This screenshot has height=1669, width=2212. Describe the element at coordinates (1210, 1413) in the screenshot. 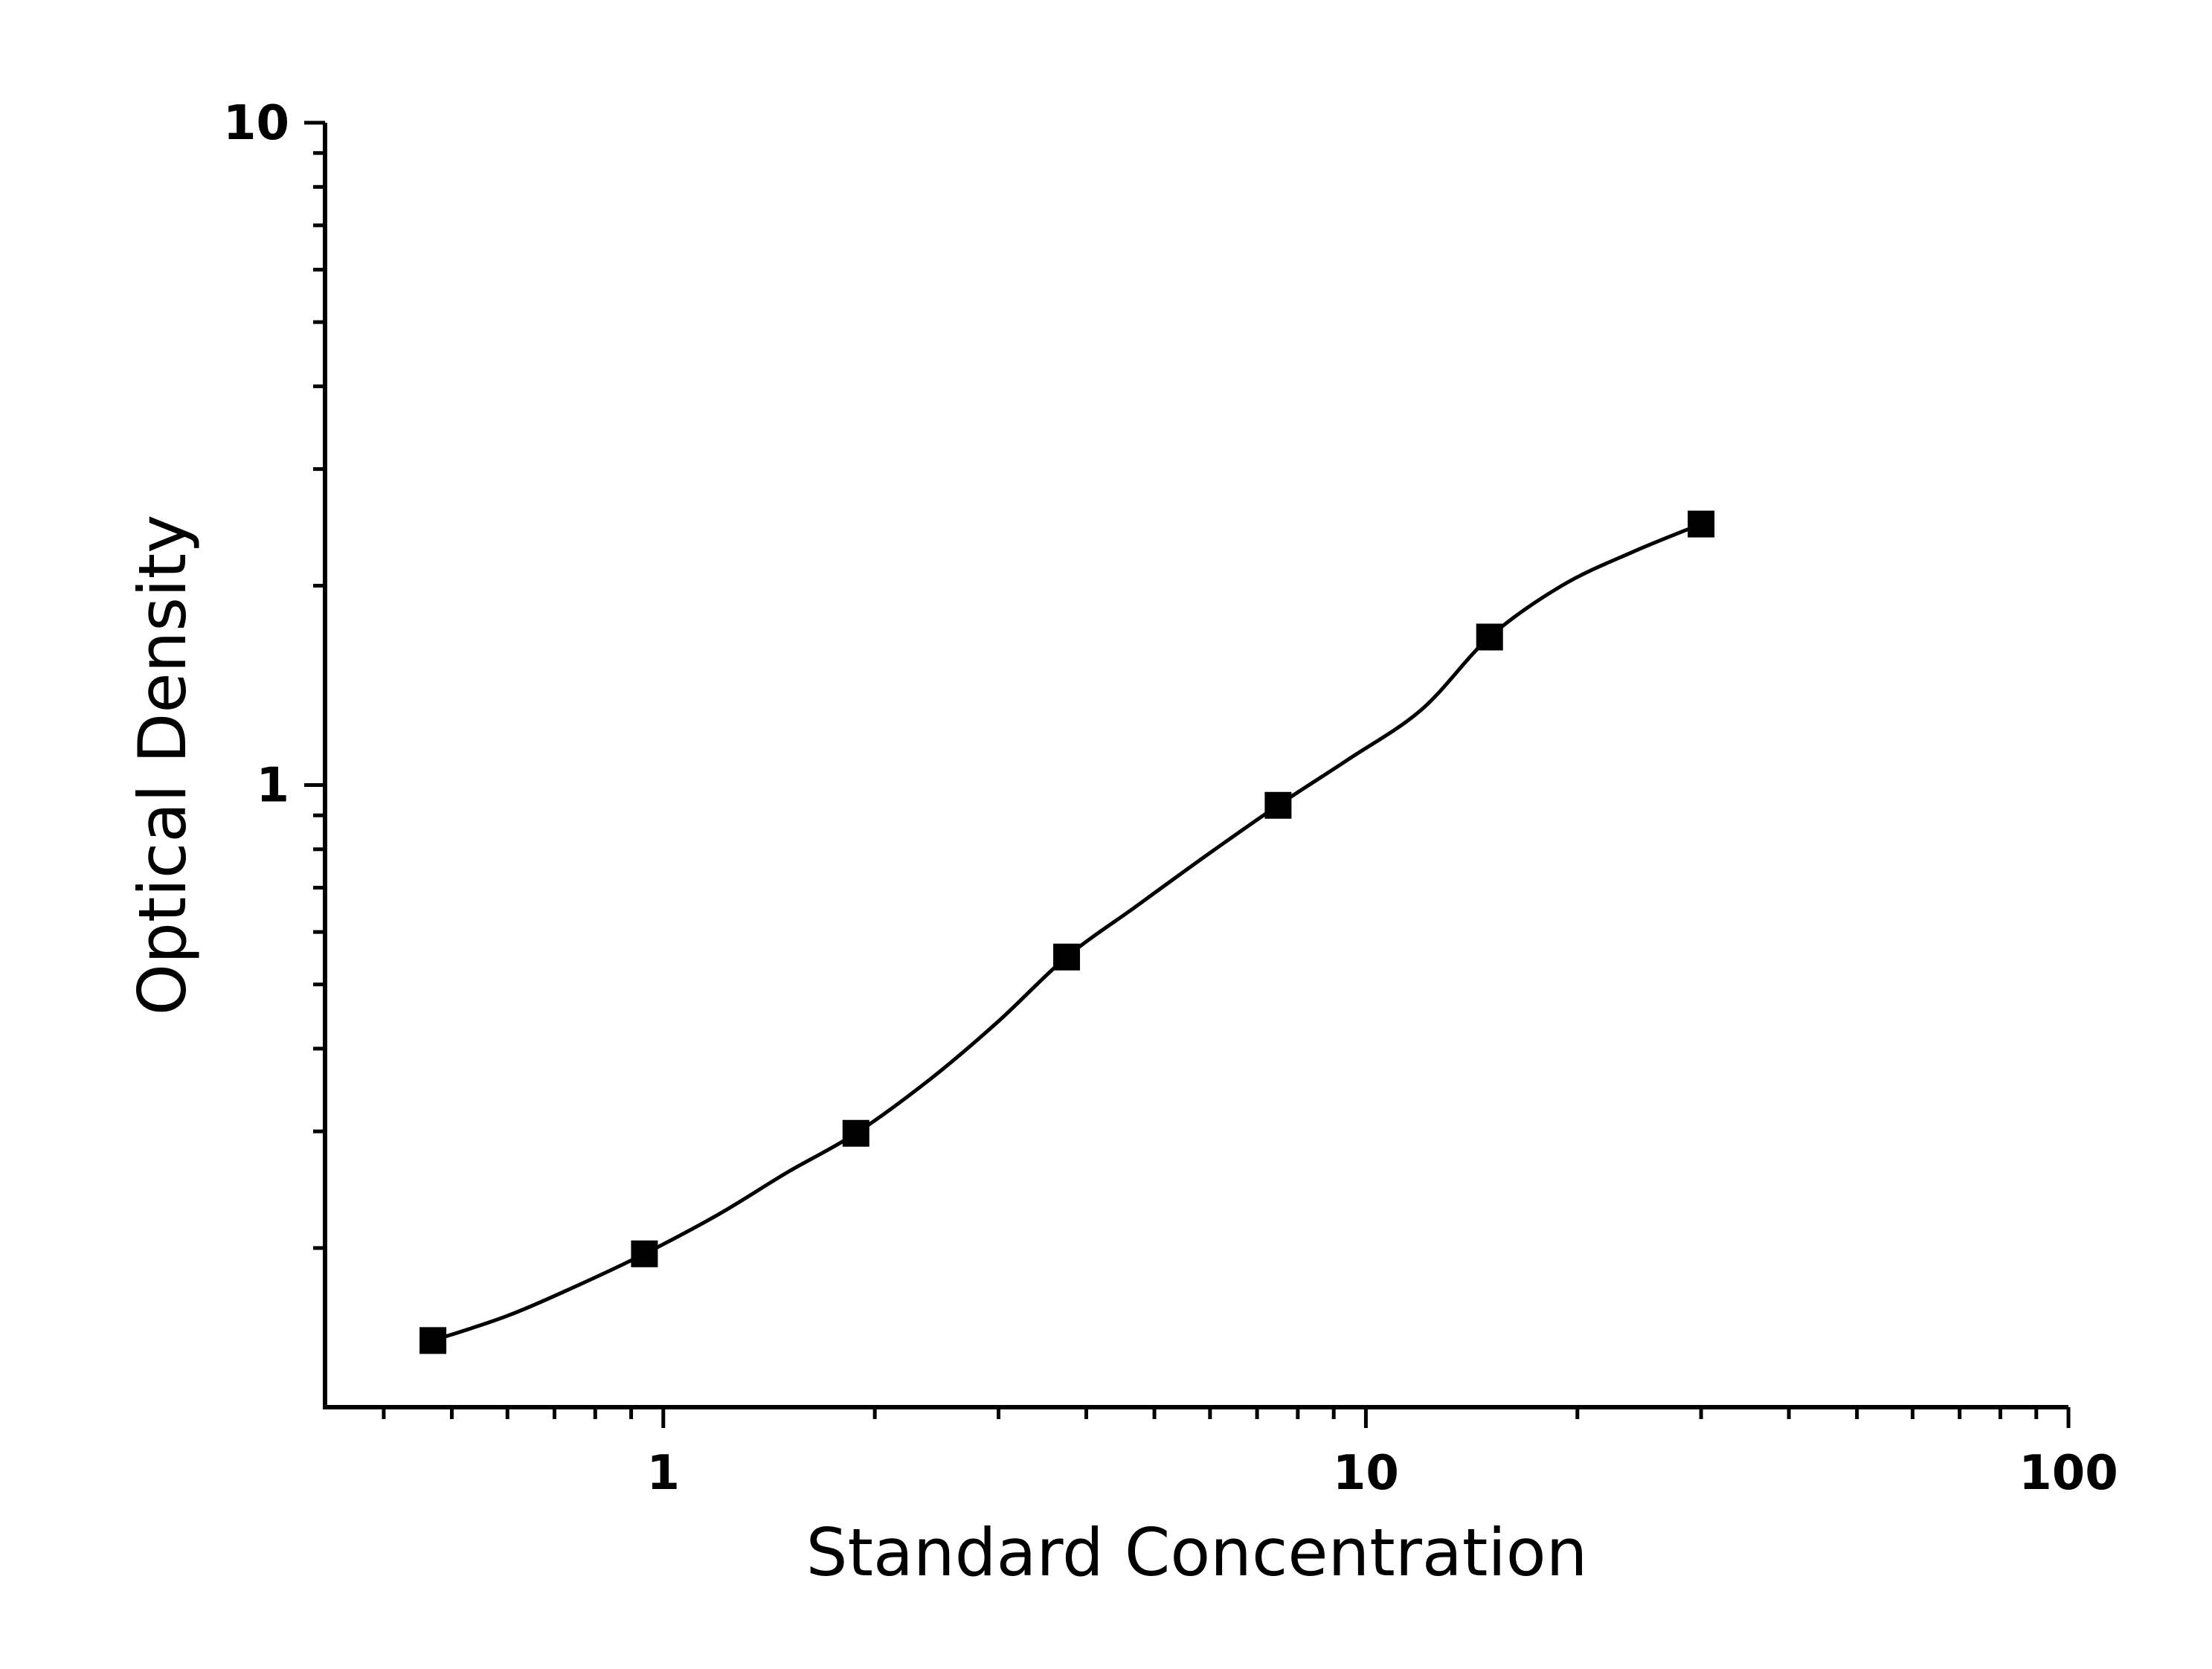

I see `x-minor-ticks` at that location.